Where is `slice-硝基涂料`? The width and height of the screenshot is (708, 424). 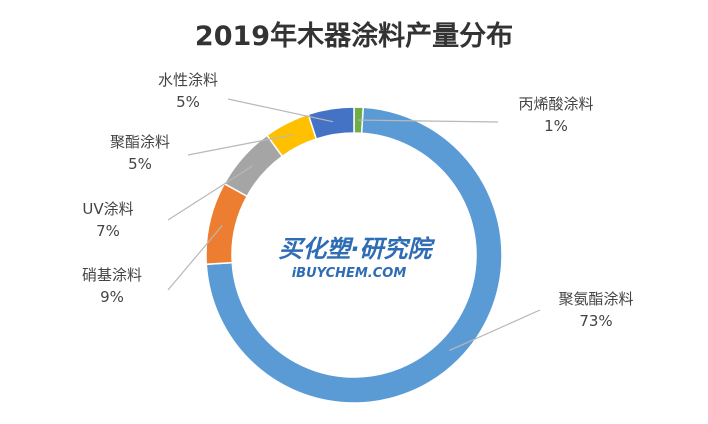 slice-硝基涂料 is located at coordinates (227, 224).